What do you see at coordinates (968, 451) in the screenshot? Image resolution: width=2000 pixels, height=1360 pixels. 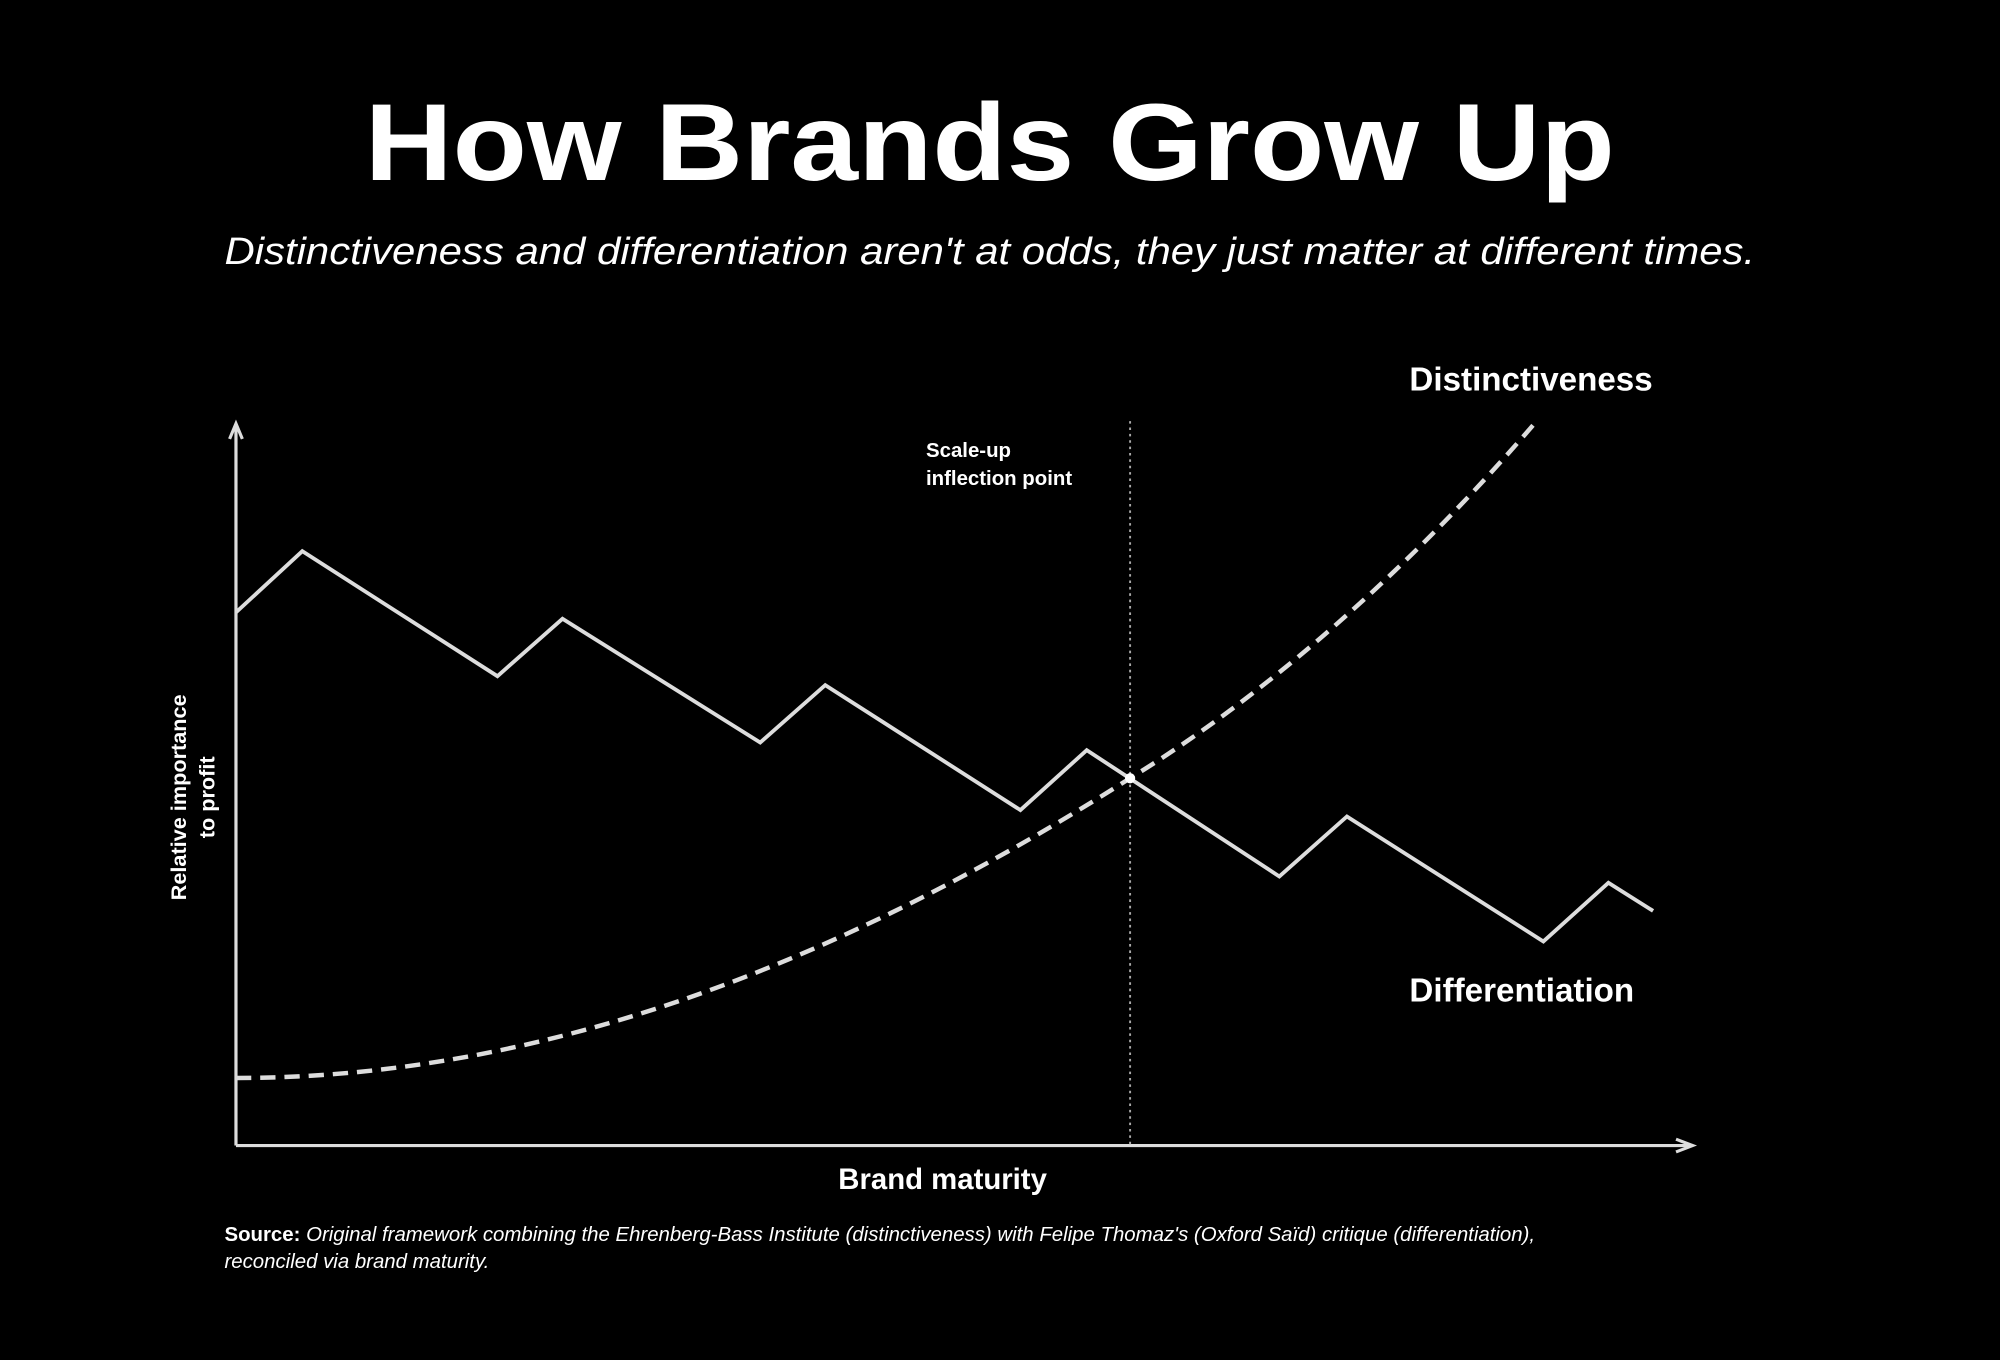 I see `inflection-label: Scale-up` at bounding box center [968, 451].